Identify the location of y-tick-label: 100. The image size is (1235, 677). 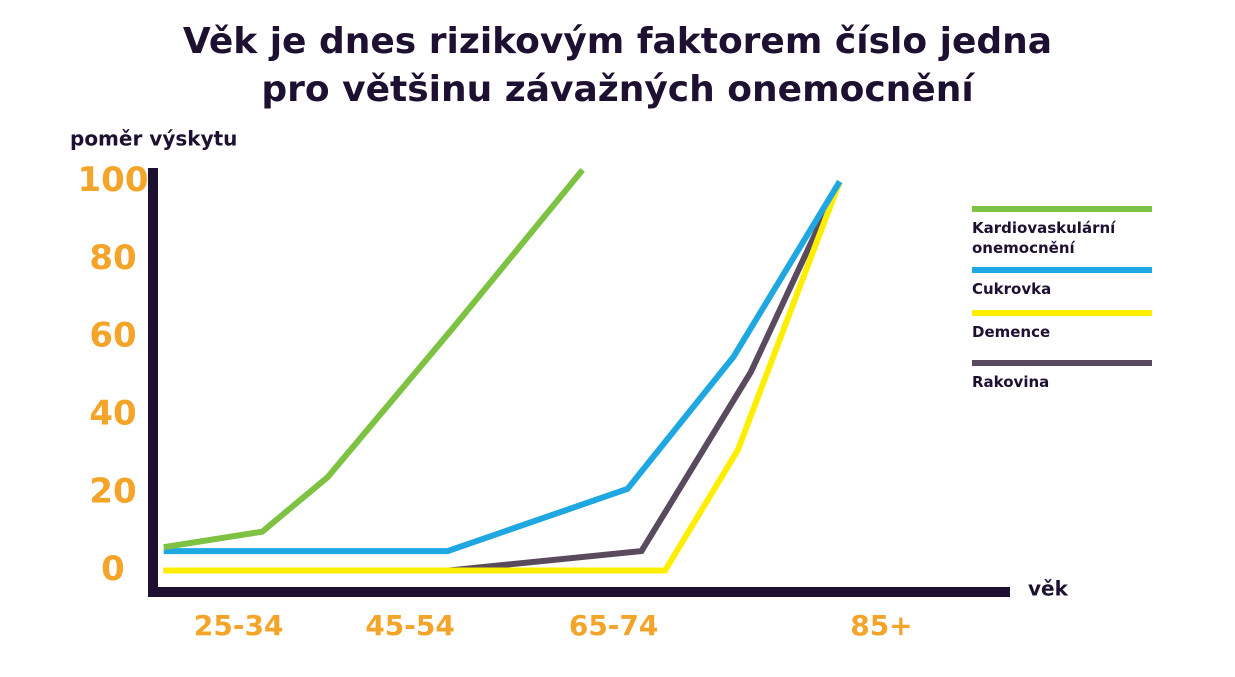
(113, 180).